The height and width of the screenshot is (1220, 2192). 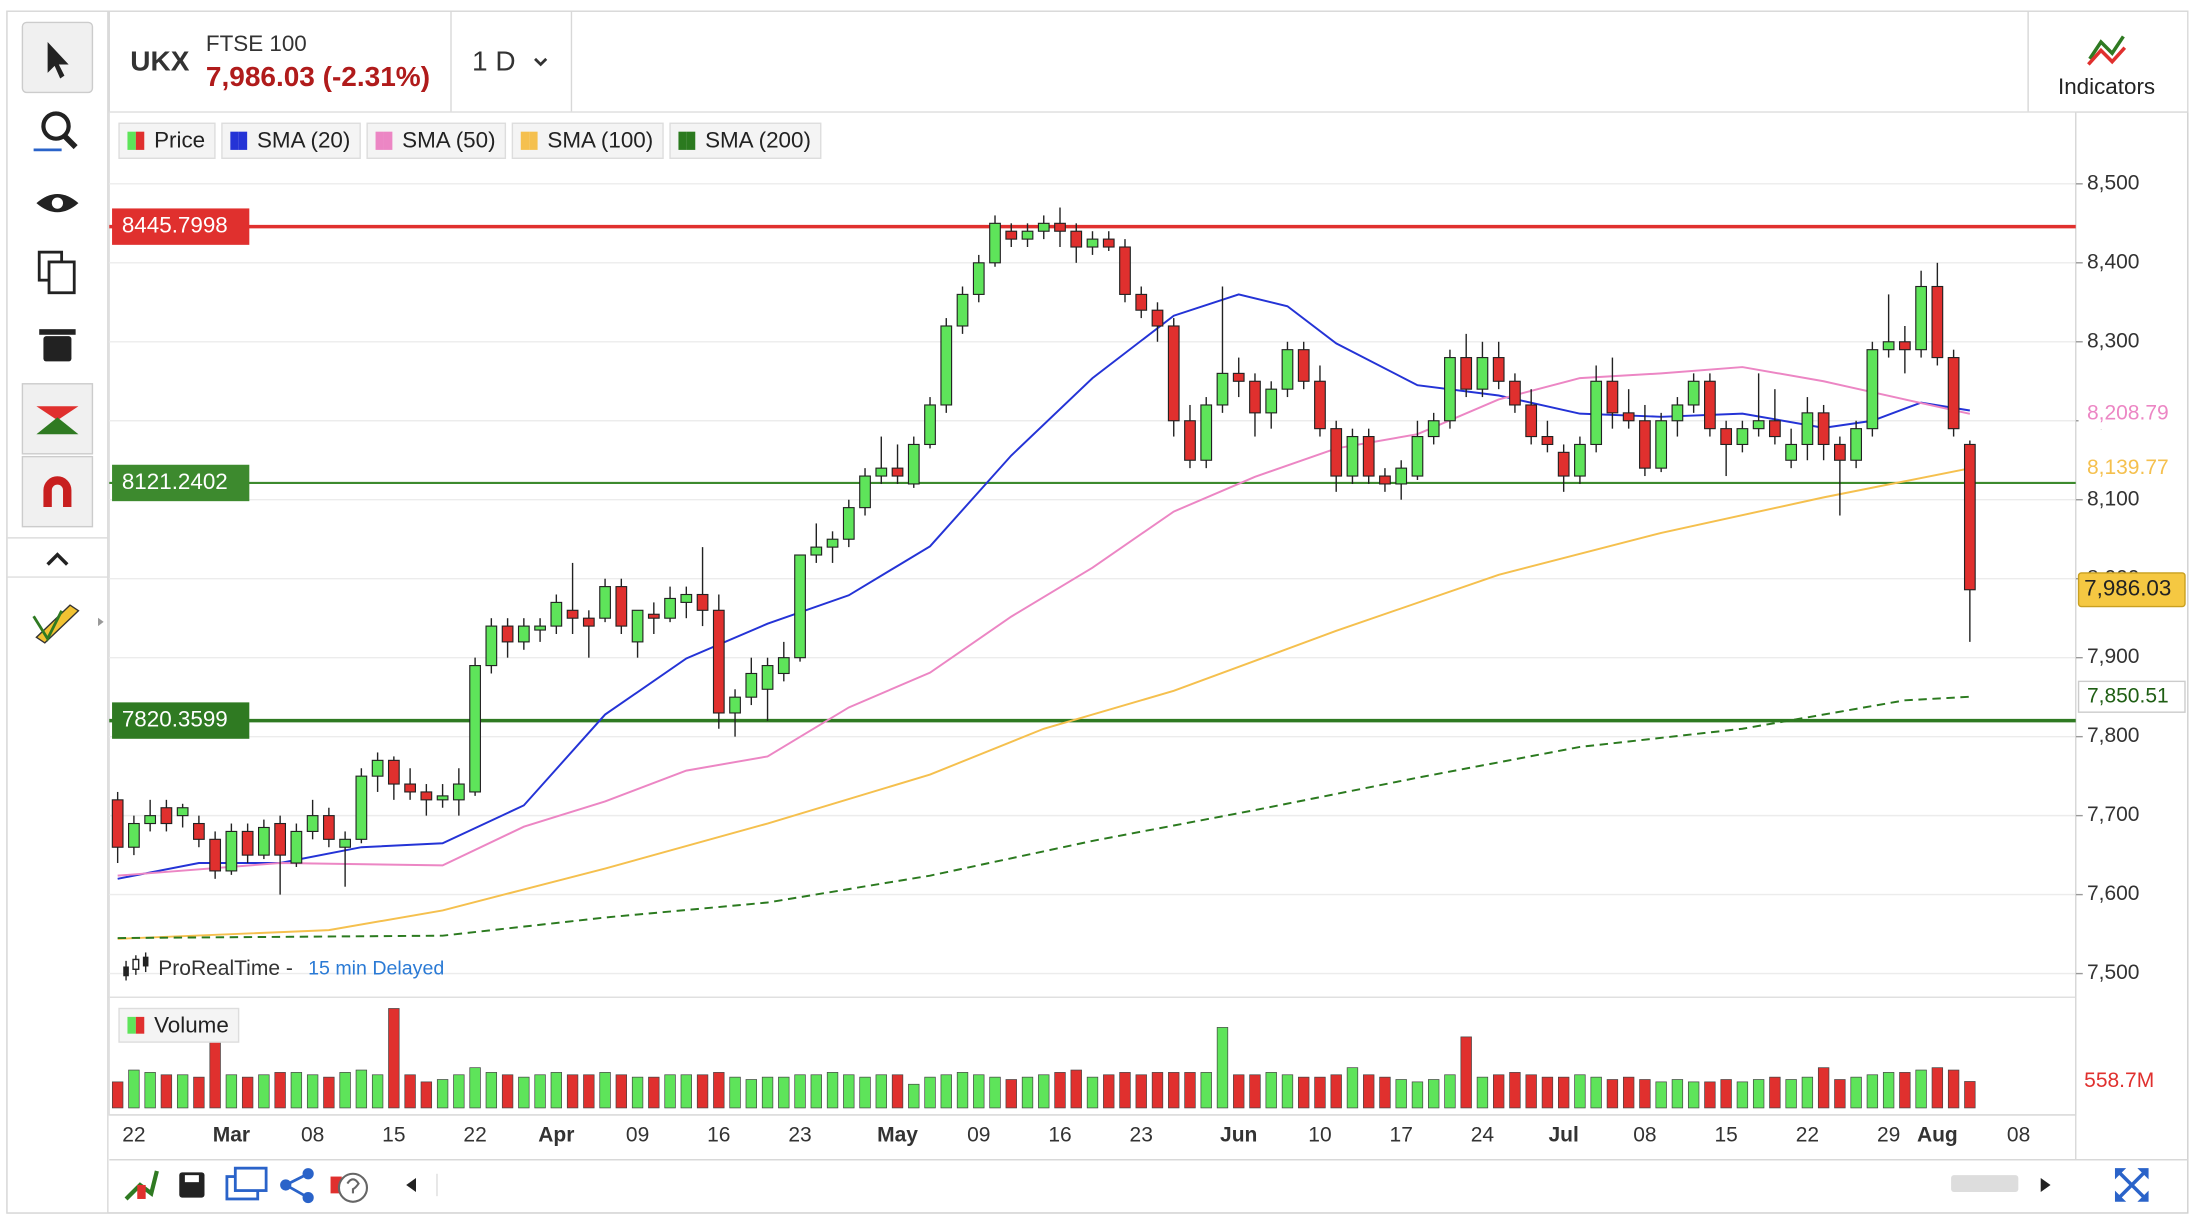 What do you see at coordinates (297, 1185) in the screenshot?
I see `share-icon` at bounding box center [297, 1185].